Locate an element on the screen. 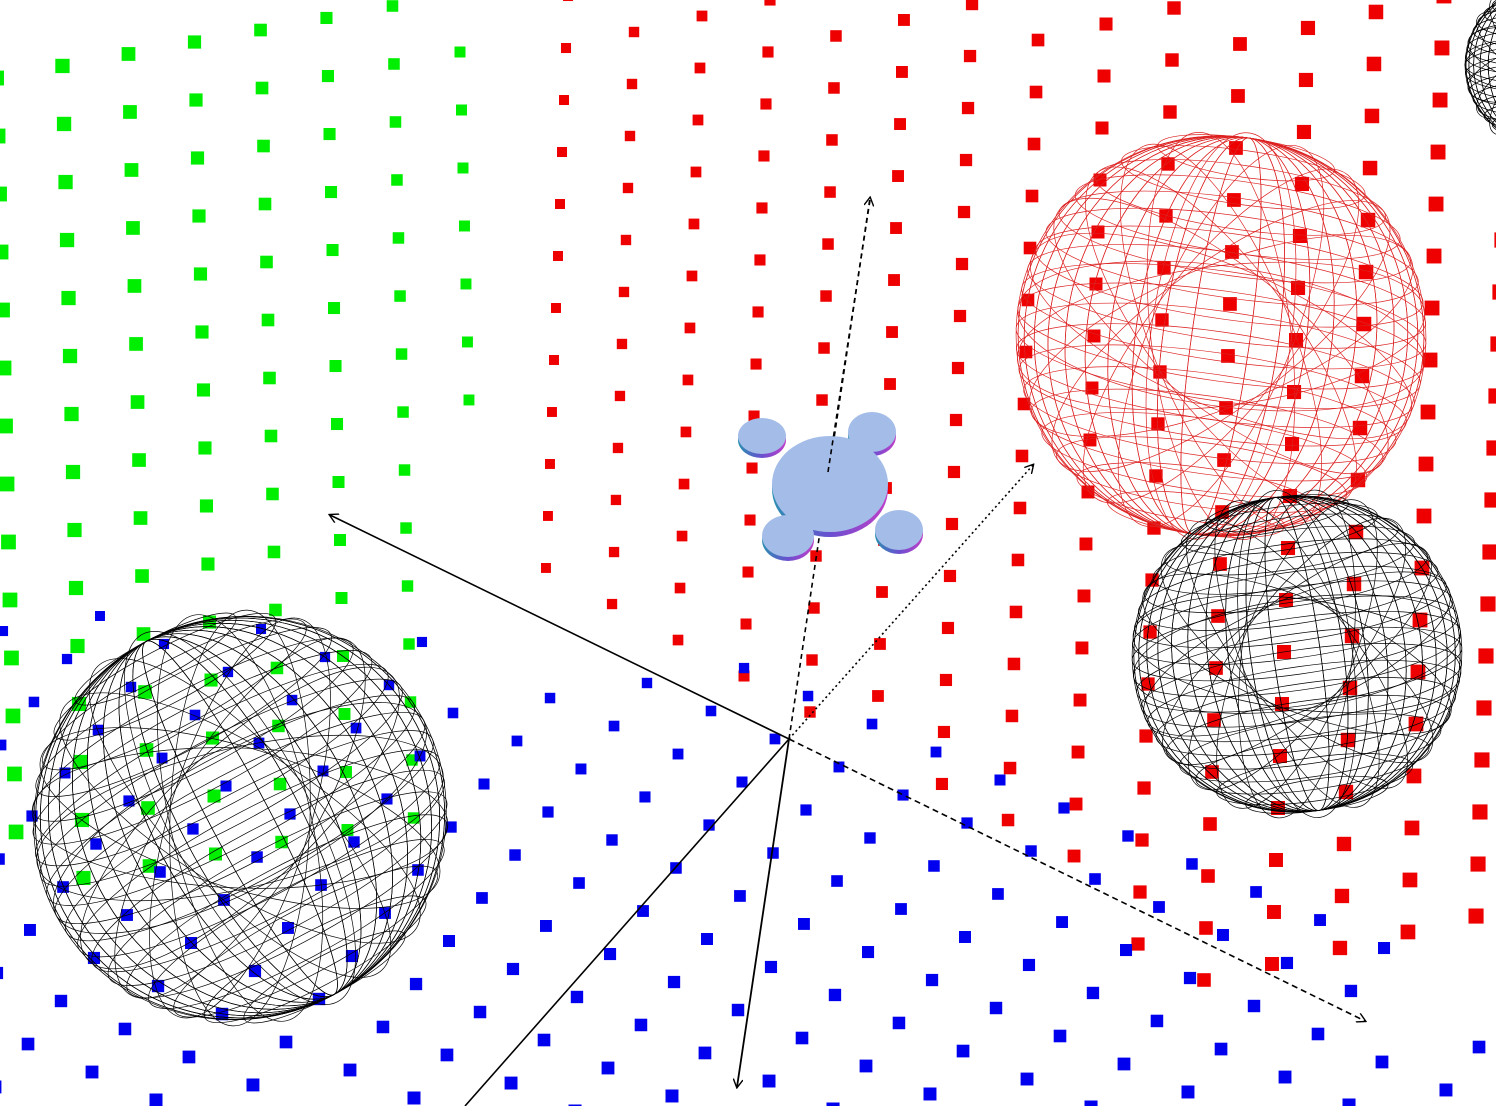 The height and width of the screenshot is (1106, 1496). axis-line-right is located at coordinates (1076, 879).